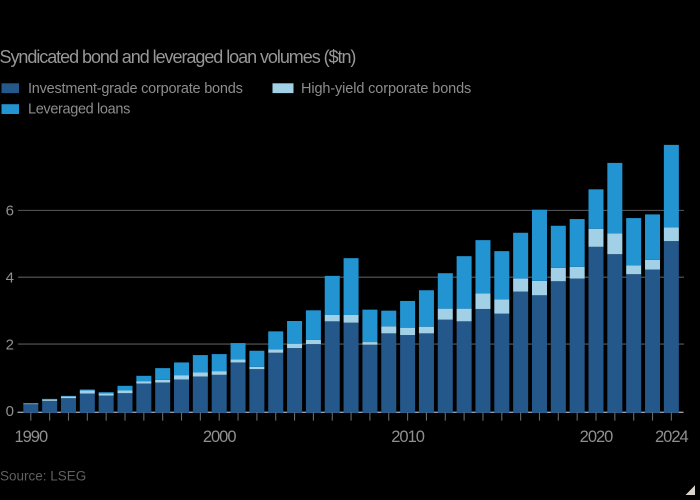 The height and width of the screenshot is (500, 700). I want to click on svg-text: 2024, so click(672, 437).